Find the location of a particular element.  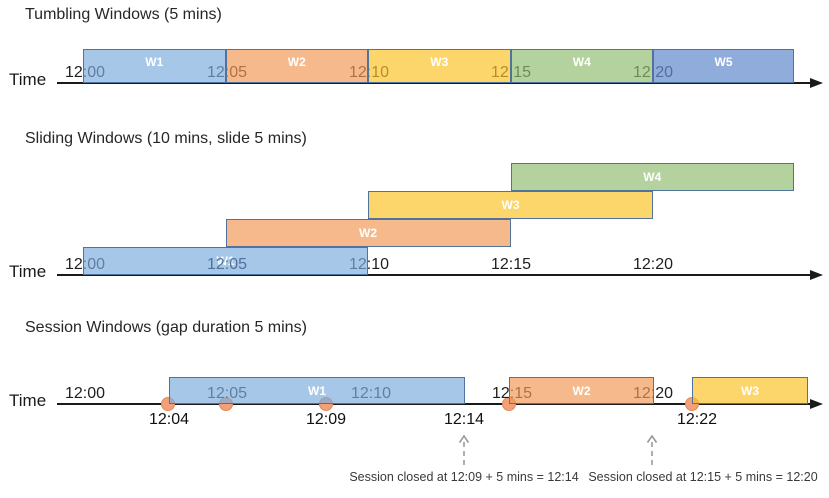

axis-tick-label: 12:15 is located at coordinates (511, 264).